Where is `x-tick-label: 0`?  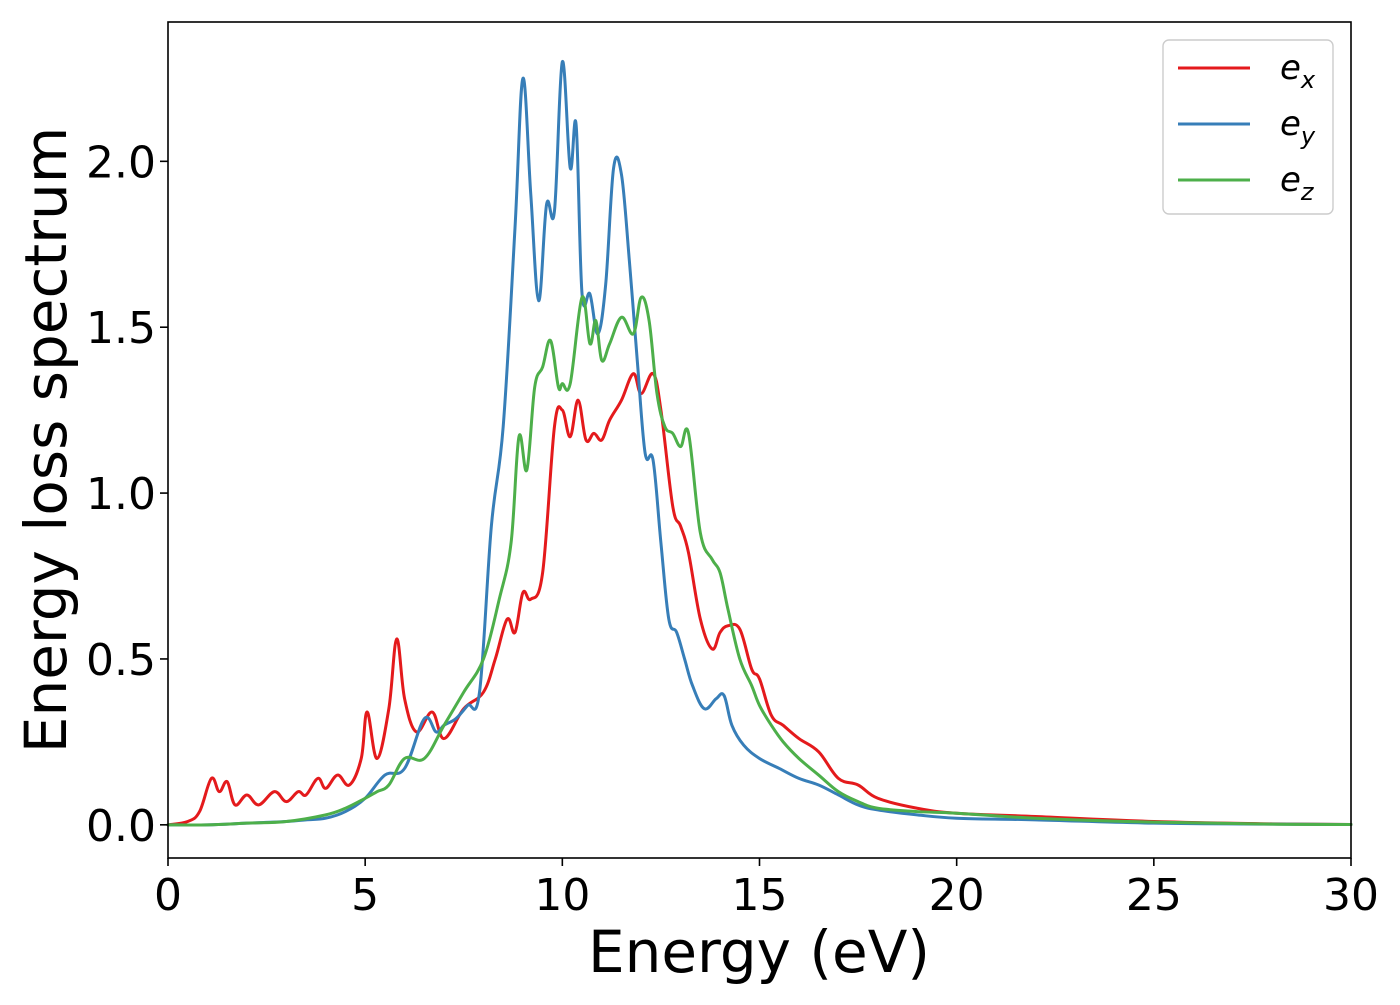 x-tick-label: 0 is located at coordinates (168, 895).